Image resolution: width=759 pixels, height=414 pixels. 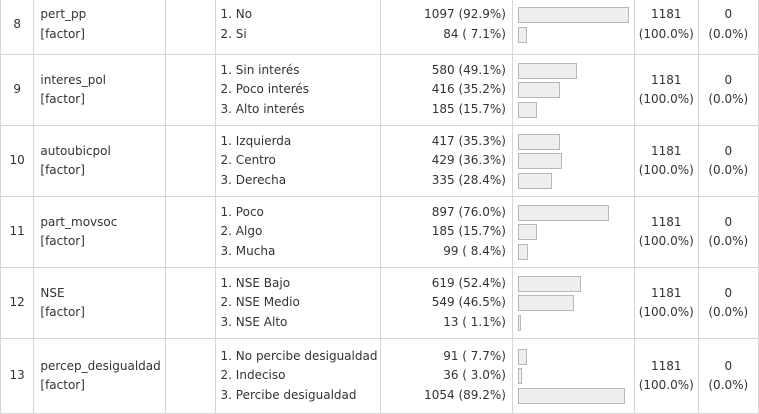 I want to click on row-number-cell: 8, so click(x=17, y=27).